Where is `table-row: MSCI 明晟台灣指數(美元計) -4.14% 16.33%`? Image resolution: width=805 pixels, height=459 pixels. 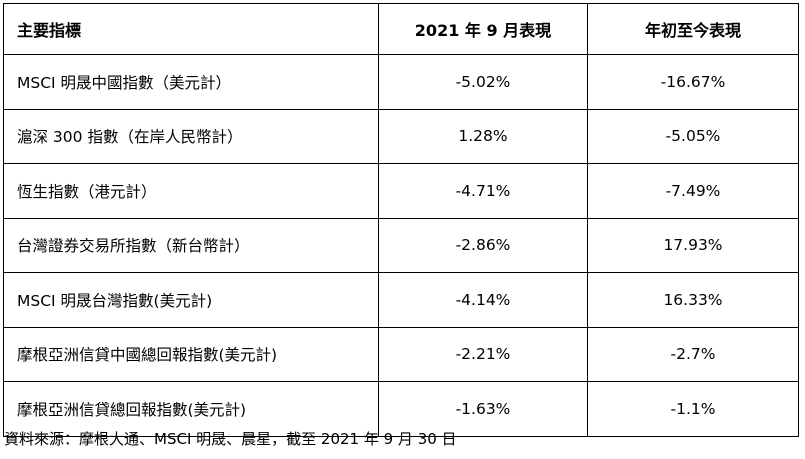
table-row: MSCI 明晟台灣指數(美元計) -4.14% 16.33% is located at coordinates (401, 300).